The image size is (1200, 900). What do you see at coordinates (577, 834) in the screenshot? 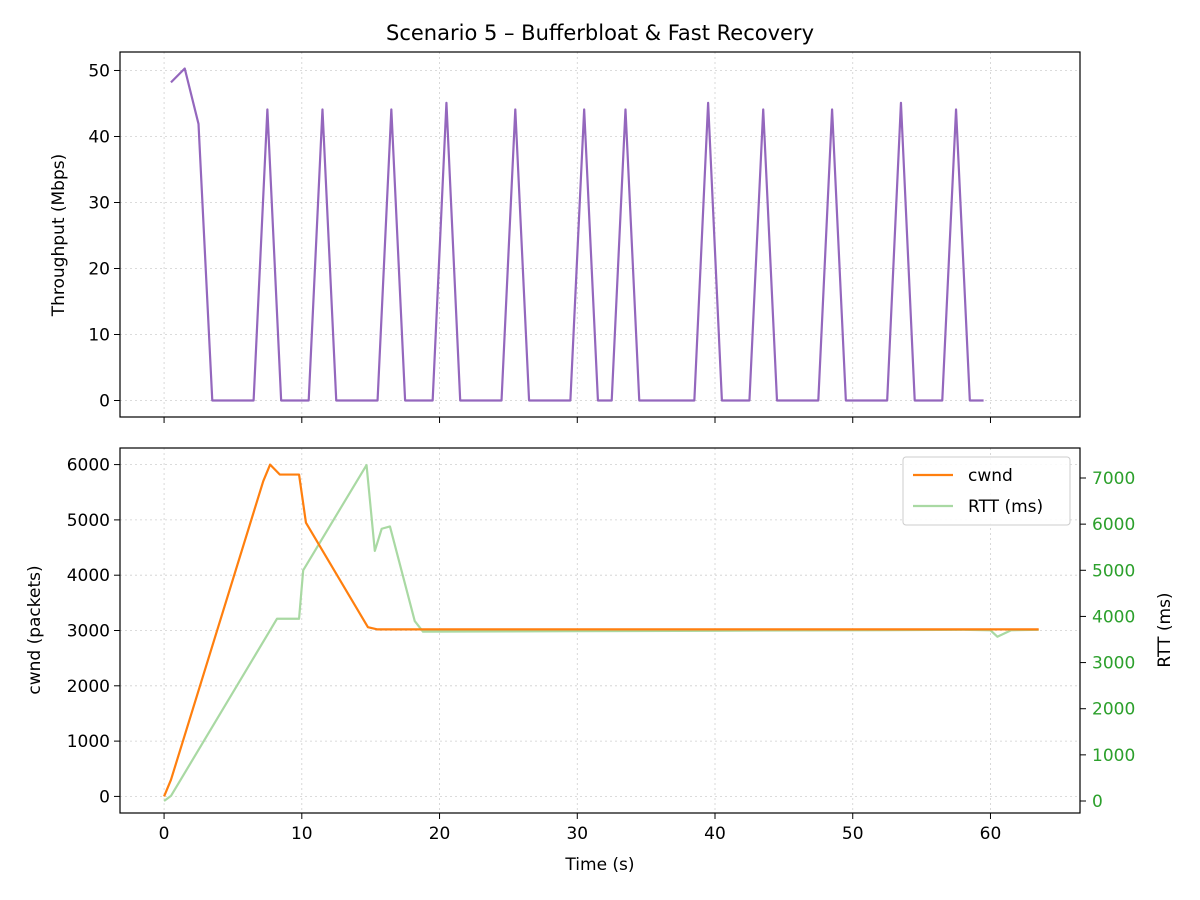
I see `x-tick-label-3: 30` at bounding box center [577, 834].